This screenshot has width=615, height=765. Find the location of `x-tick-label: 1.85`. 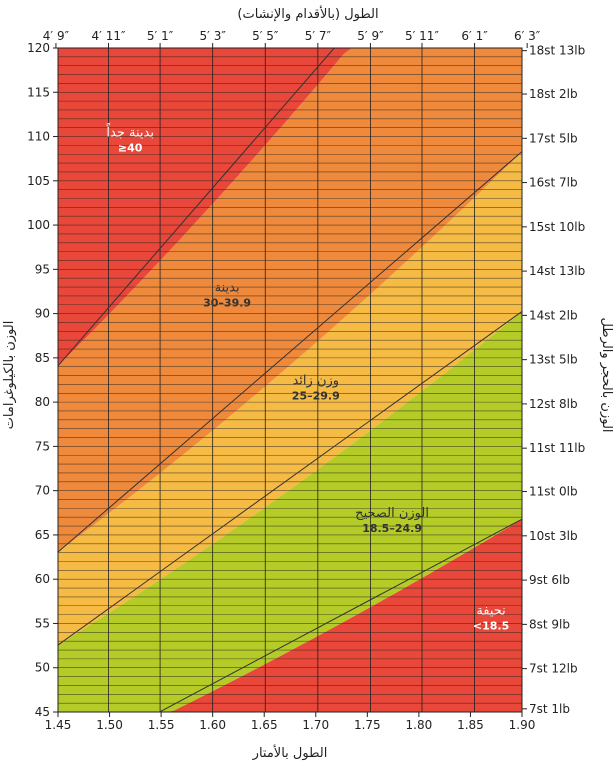

x-tick-label: 1.85 is located at coordinates (470, 725).